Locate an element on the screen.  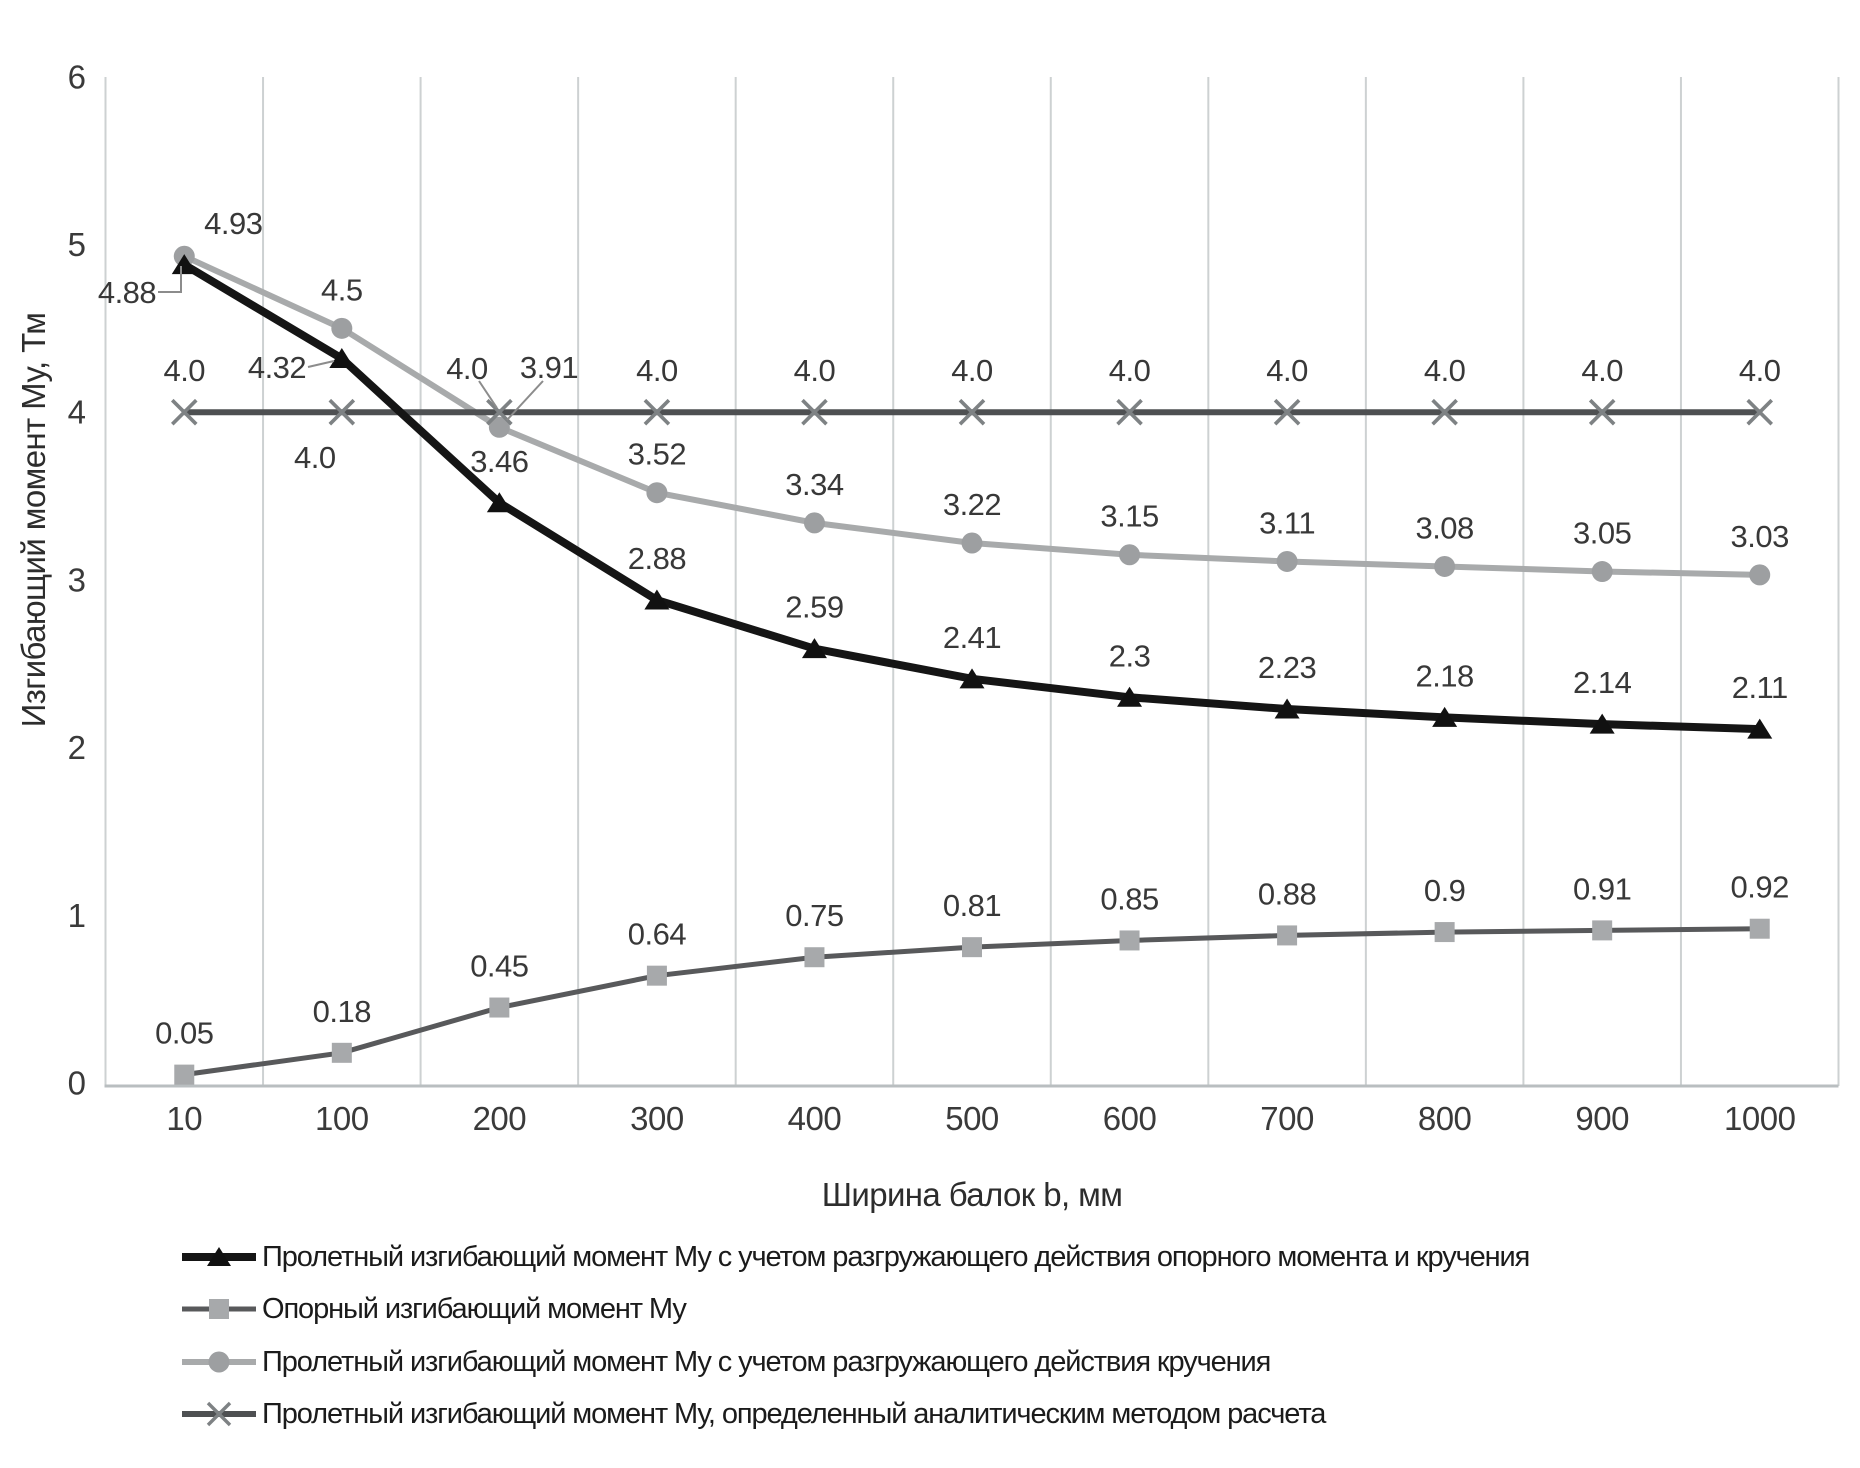
data-label: 4.88 is located at coordinates (127, 292).